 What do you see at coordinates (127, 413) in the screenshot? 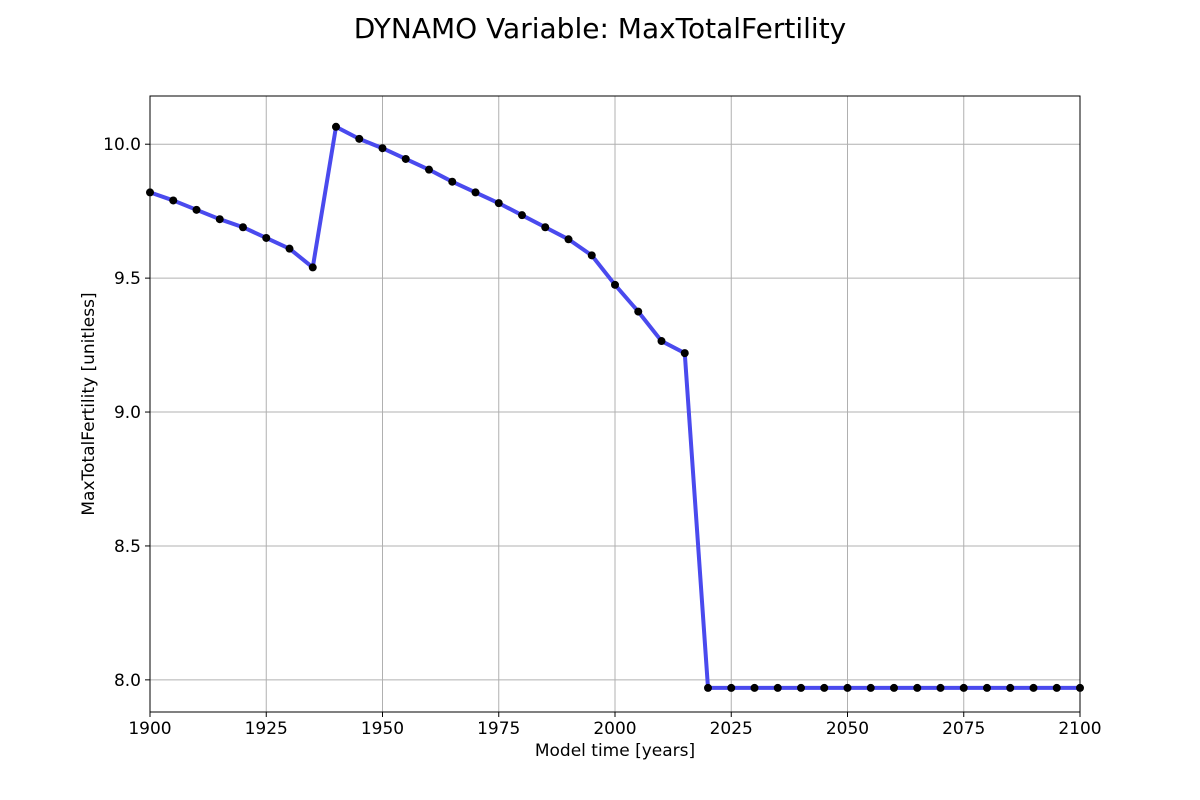
I see `y-tick-label: 9.0` at bounding box center [127, 413].